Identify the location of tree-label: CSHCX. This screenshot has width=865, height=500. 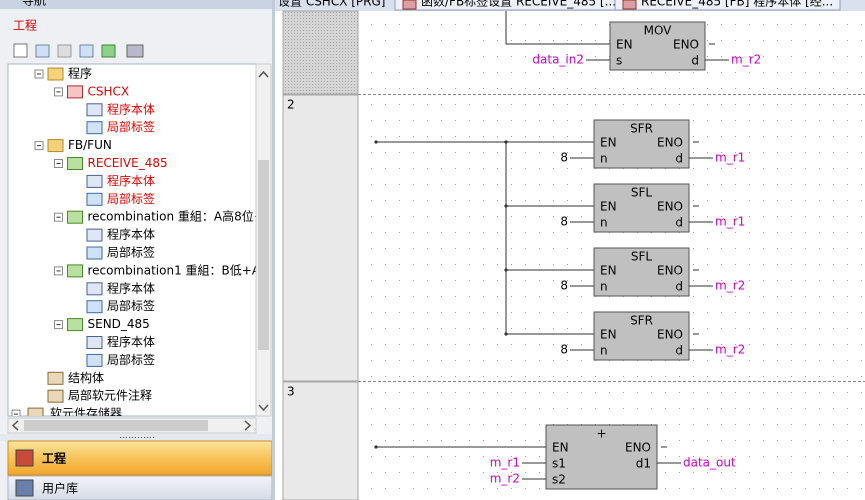
(109, 91).